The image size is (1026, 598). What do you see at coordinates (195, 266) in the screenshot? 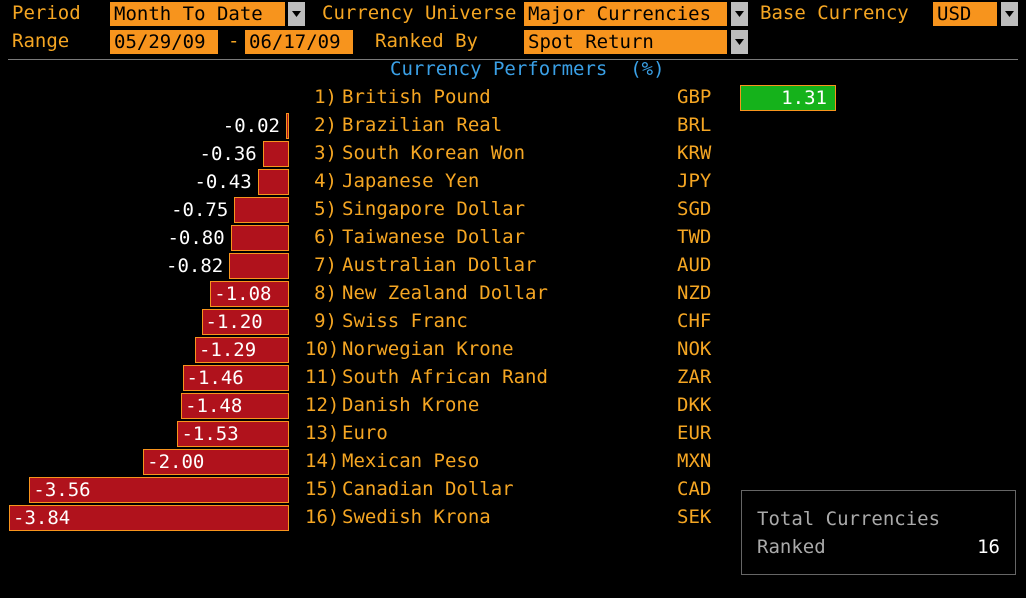
I see `bar-value-label: -0.82` at bounding box center [195, 266].